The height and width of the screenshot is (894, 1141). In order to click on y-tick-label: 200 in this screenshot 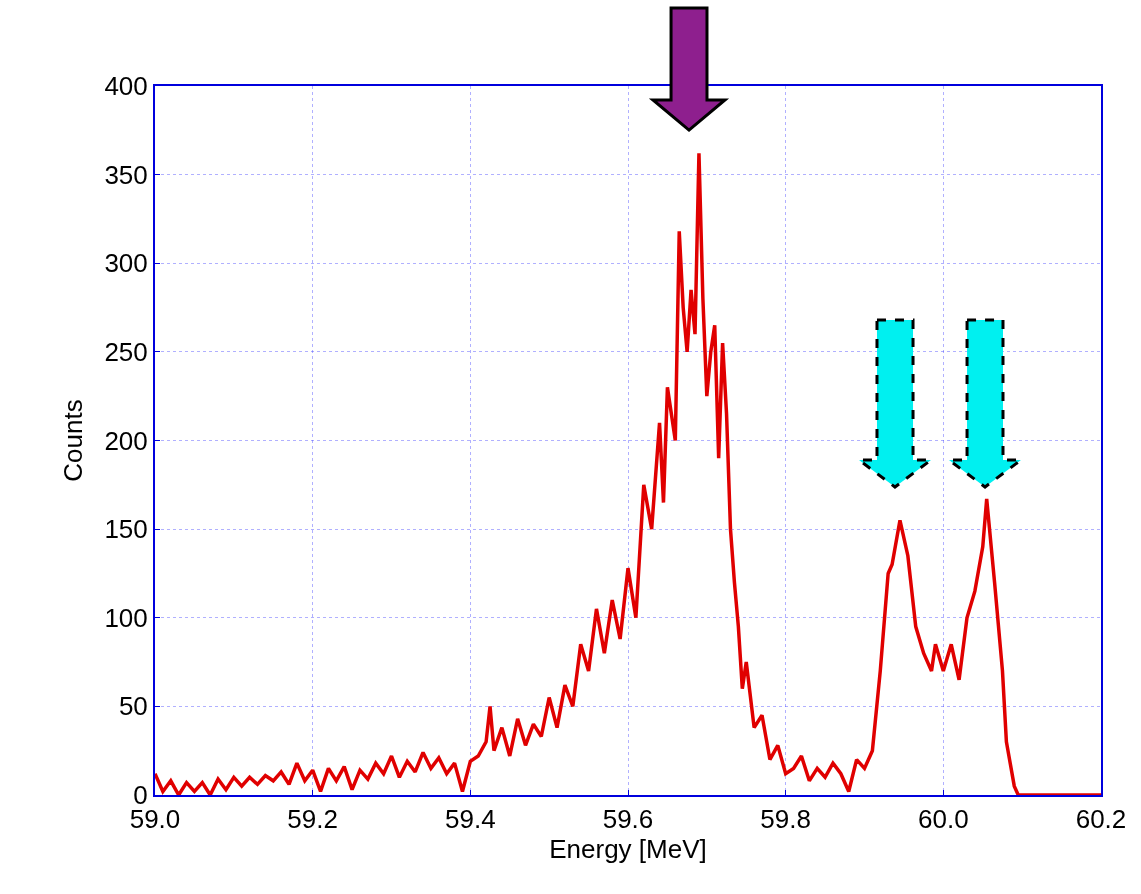, I will do `click(126, 440)`.